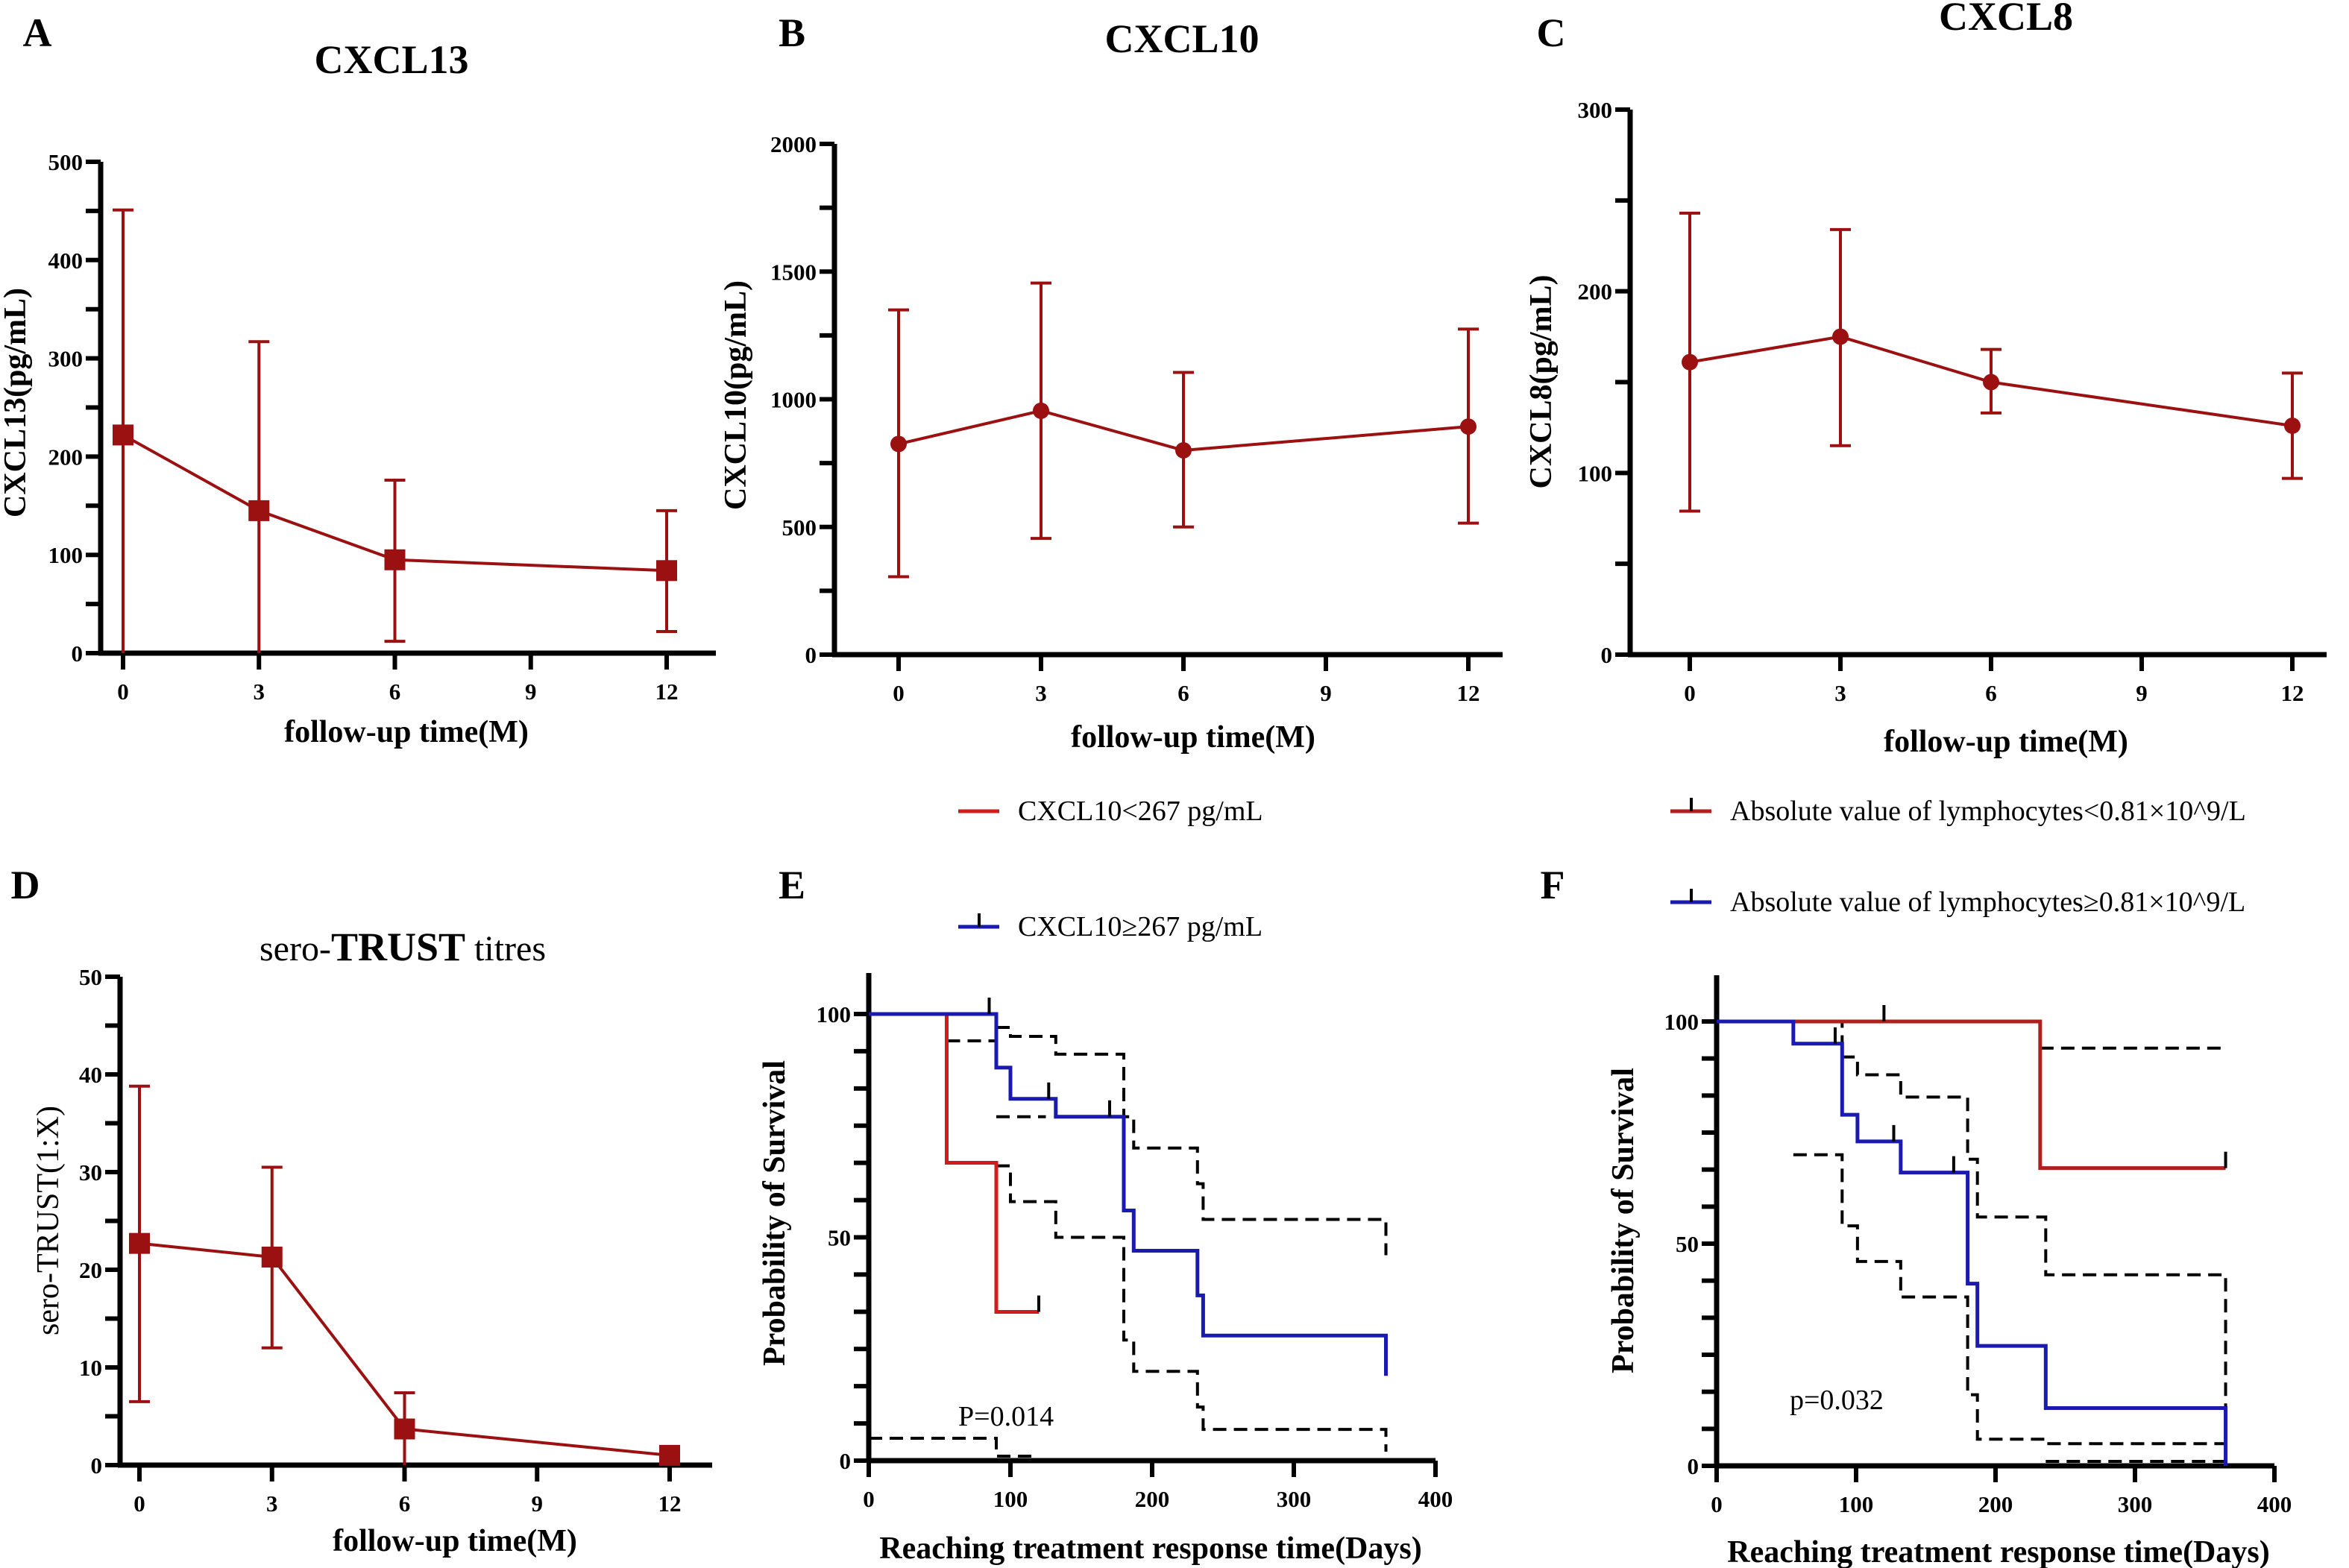 This screenshot has width=2349, height=1568. Describe the element at coordinates (1006, 1416) in the screenshot. I see `p-value-annotation: P=0.014` at that location.